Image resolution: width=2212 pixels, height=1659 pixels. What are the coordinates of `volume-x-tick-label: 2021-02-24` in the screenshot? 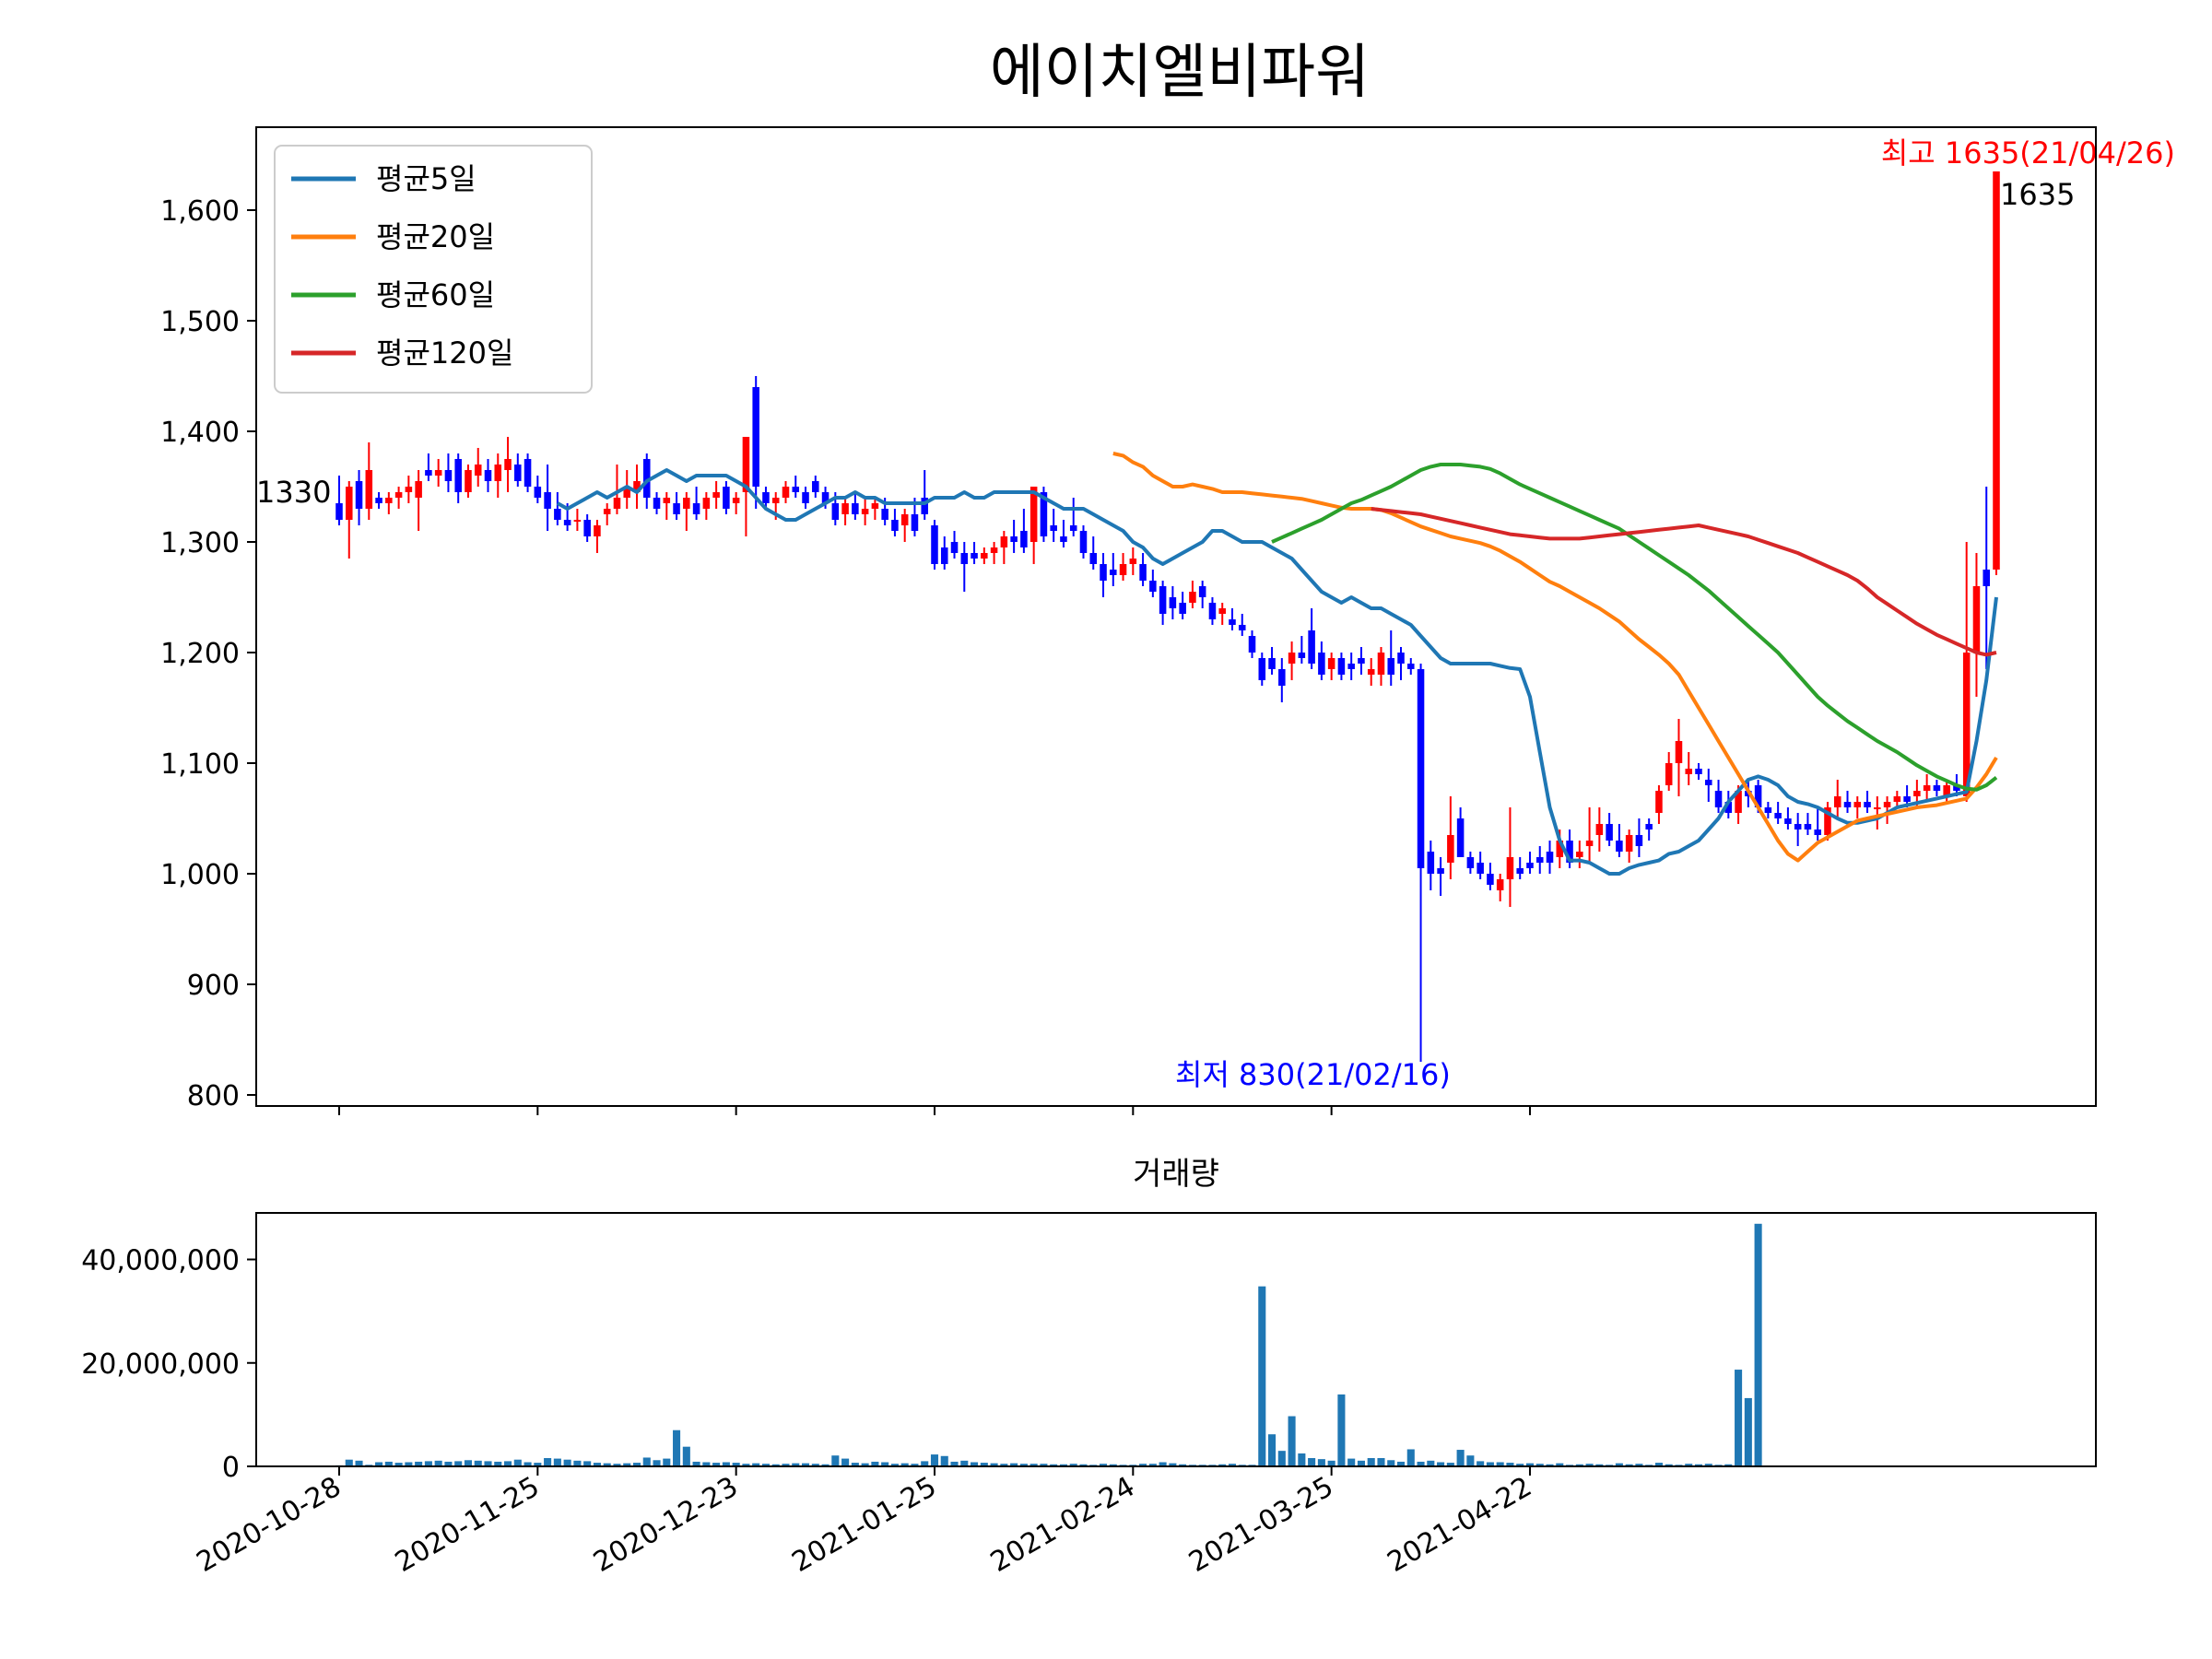 It's located at (1062, 1525).